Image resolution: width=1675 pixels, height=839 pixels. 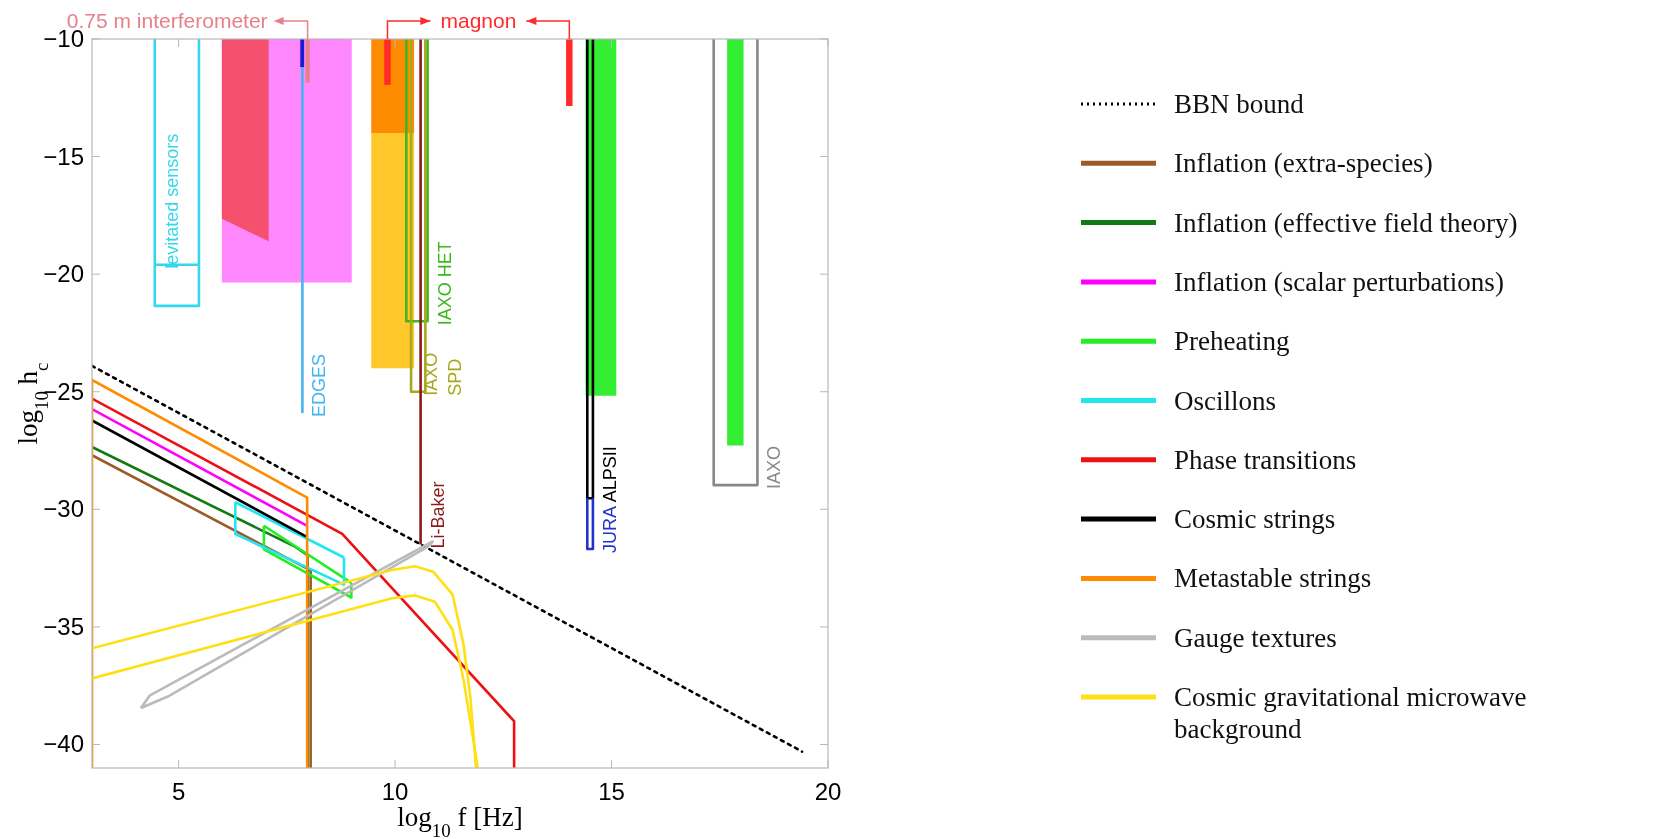 I want to click on y-tick-label: −40, so click(x=63, y=744).